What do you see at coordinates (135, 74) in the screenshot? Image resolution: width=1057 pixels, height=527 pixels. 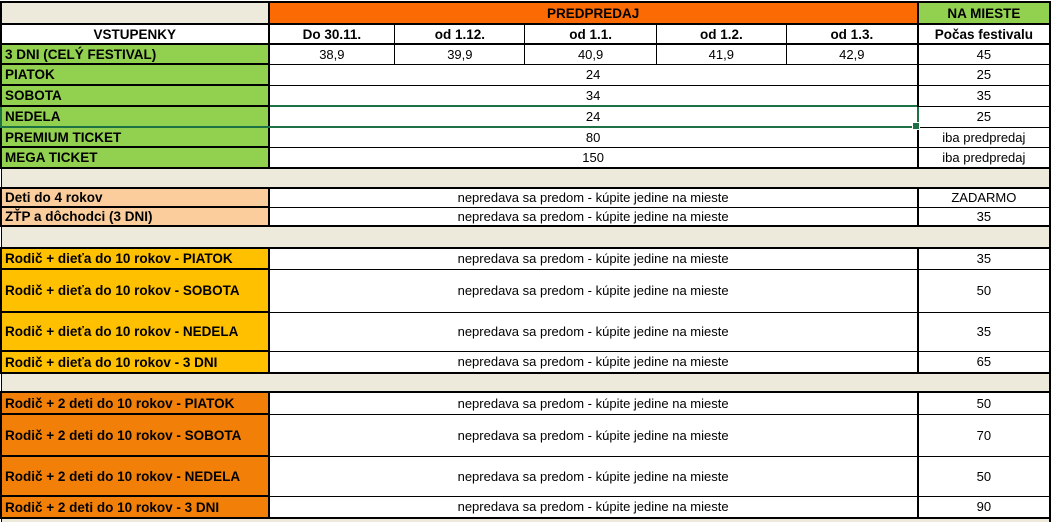 I see `ticket-label-cell: PIATOK` at bounding box center [135, 74].